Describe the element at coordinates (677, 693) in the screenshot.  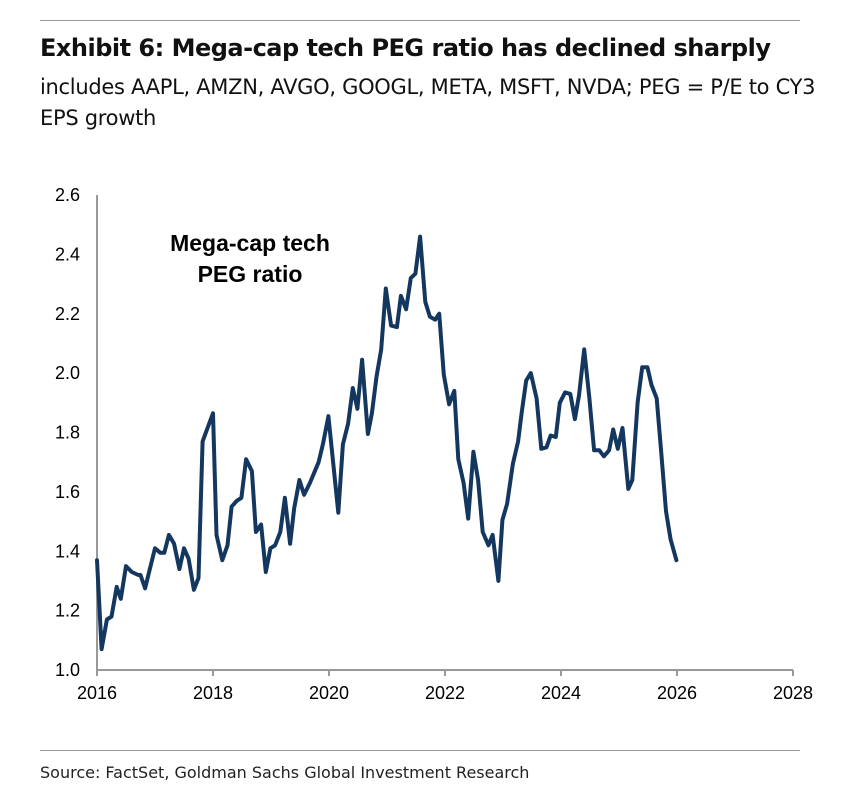
I see `x-tick-label: 2026` at that location.